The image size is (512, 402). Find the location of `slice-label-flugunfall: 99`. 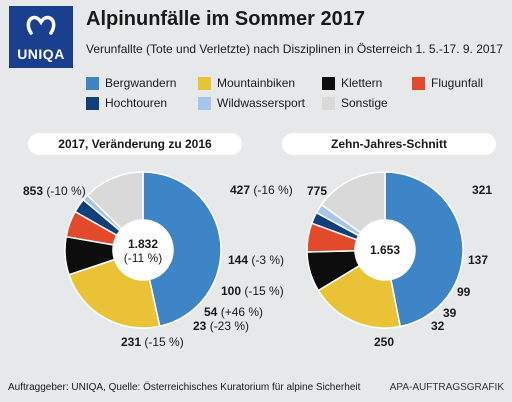

slice-label-flugunfall: 99 is located at coordinates (464, 292).